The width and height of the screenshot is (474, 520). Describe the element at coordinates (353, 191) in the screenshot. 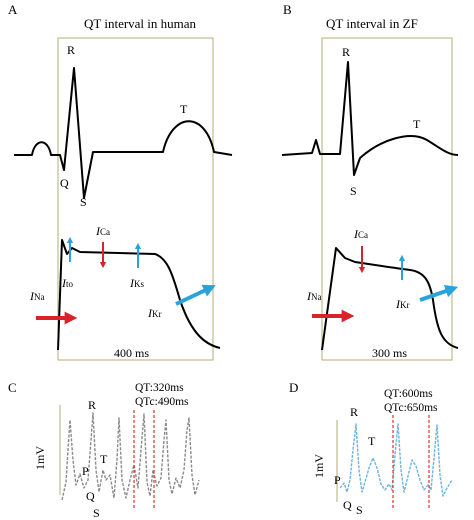

I see `panel-b-ecg-s: S` at that location.